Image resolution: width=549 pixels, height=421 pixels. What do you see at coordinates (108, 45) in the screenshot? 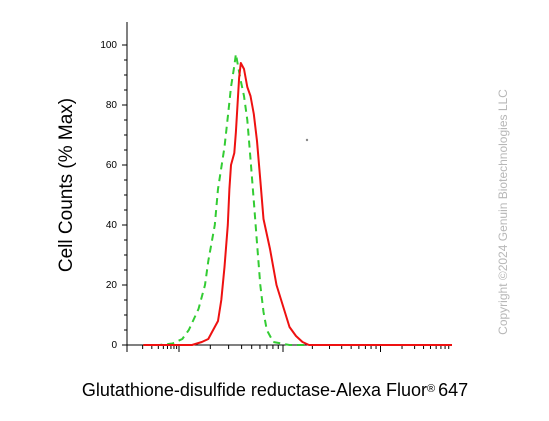
I see `y-tick-label: 100` at bounding box center [108, 45].